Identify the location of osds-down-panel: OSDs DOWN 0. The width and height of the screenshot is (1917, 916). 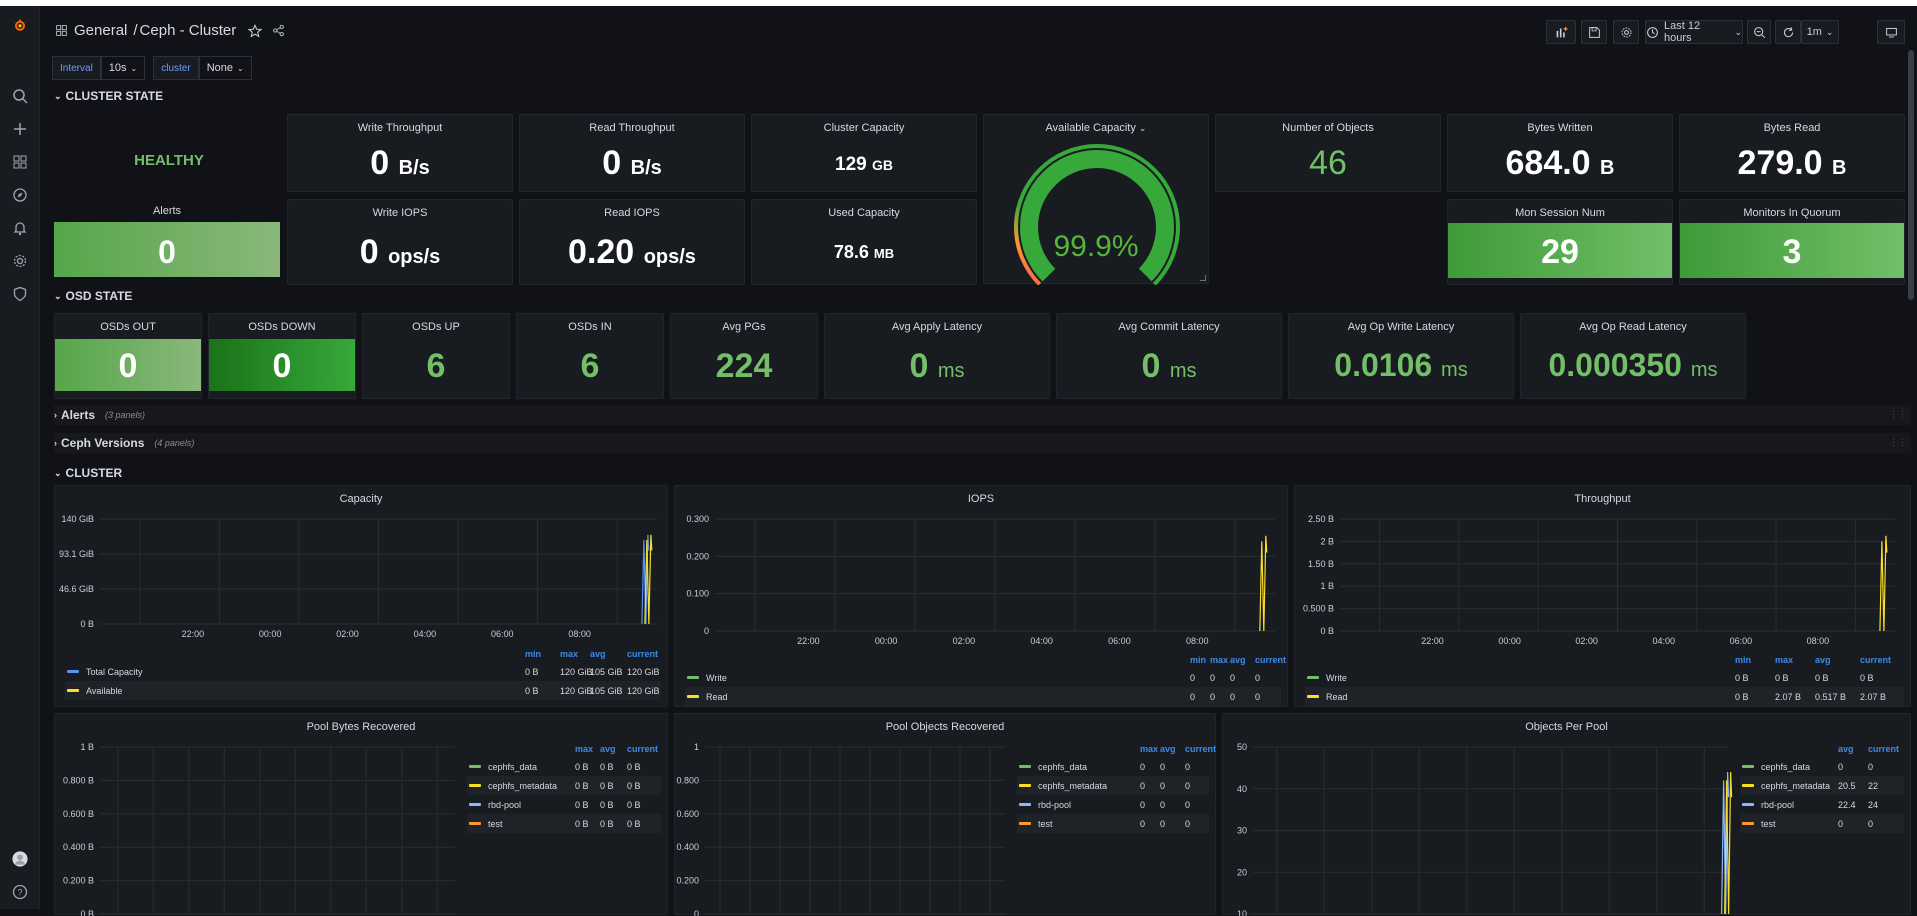
(282, 356).